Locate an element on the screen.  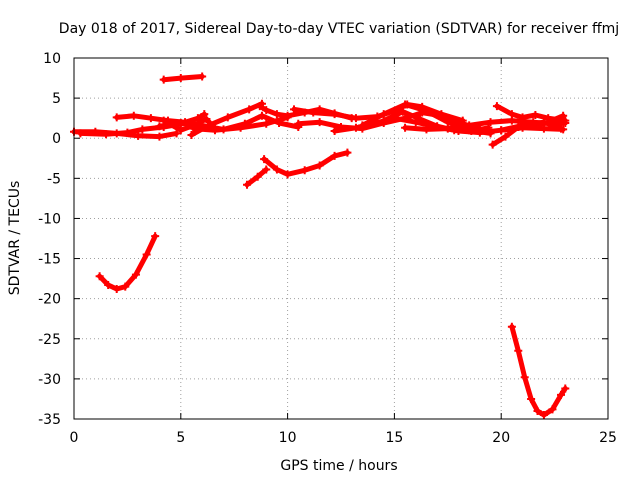
x-tick-label: 25 is located at coordinates (608, 438).